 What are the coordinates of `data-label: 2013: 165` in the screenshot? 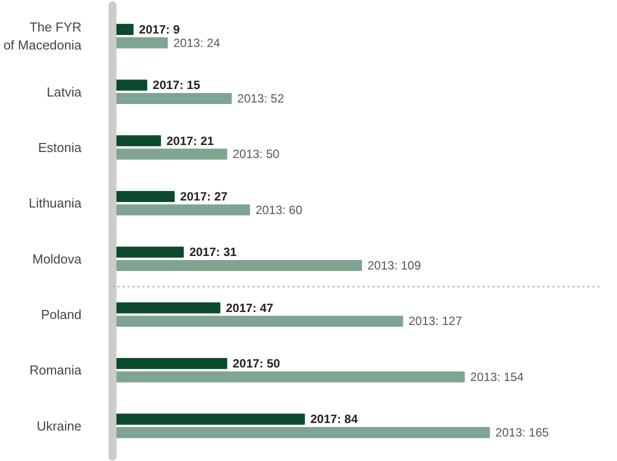 It's located at (522, 433).